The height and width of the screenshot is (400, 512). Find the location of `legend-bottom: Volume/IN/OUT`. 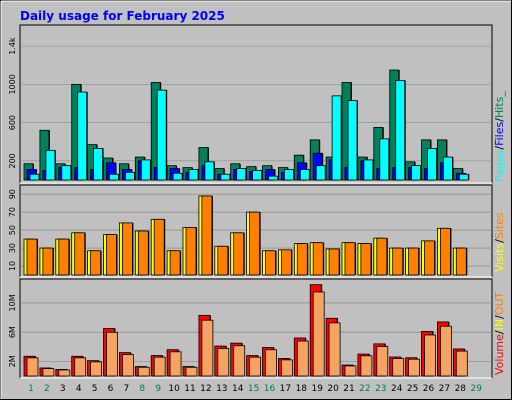

legend-bottom: Volume/IN/OUT is located at coordinates (499, 333).